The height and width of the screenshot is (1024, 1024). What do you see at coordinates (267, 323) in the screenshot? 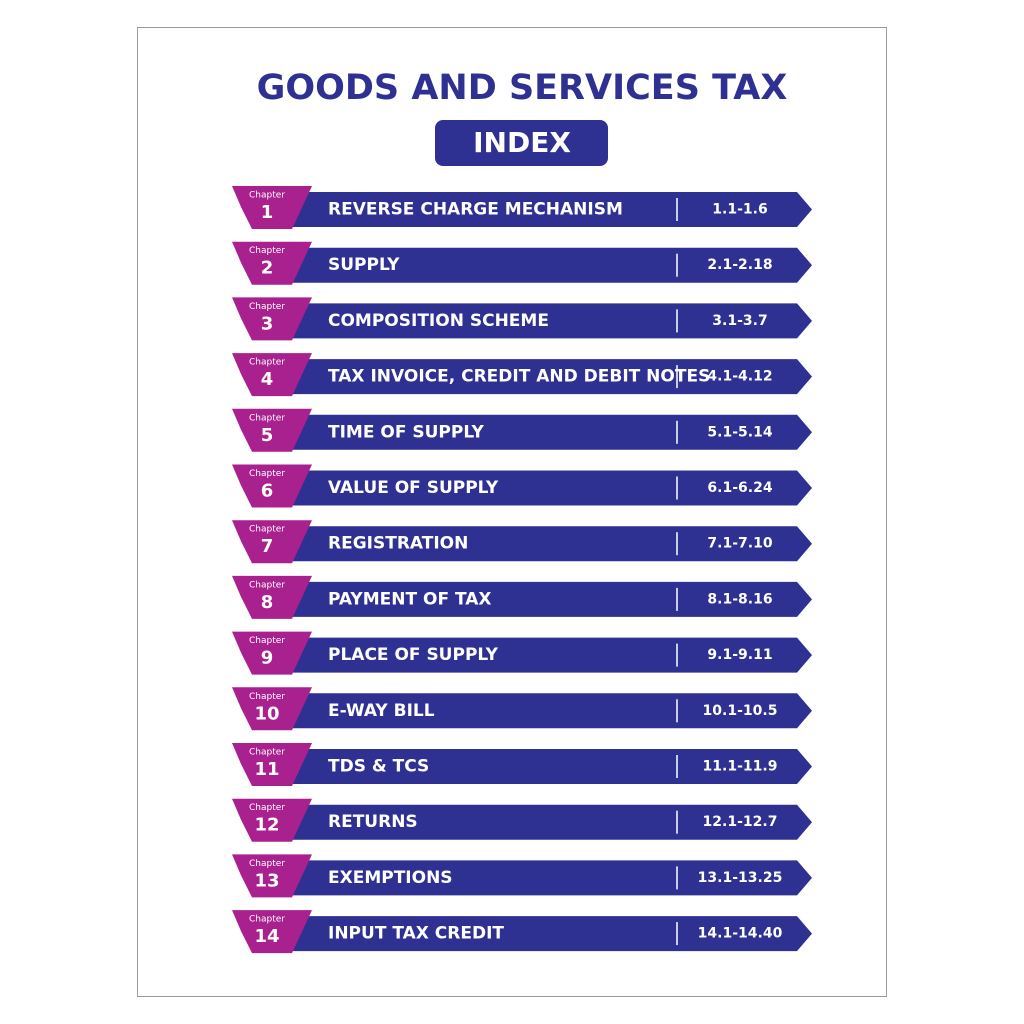
I see `chapter-number: 3` at bounding box center [267, 323].